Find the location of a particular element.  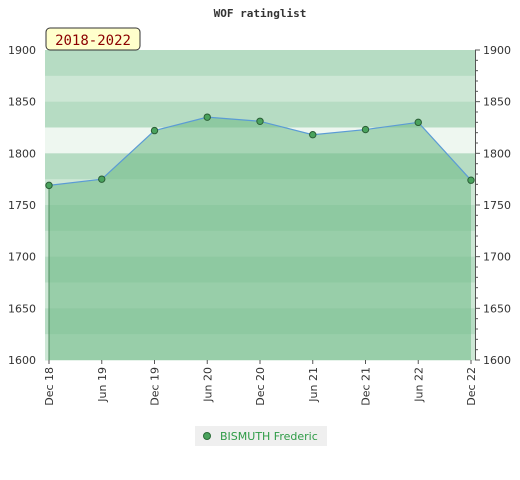

legend-entry: BISMUTH Frederic is located at coordinates (269, 436).